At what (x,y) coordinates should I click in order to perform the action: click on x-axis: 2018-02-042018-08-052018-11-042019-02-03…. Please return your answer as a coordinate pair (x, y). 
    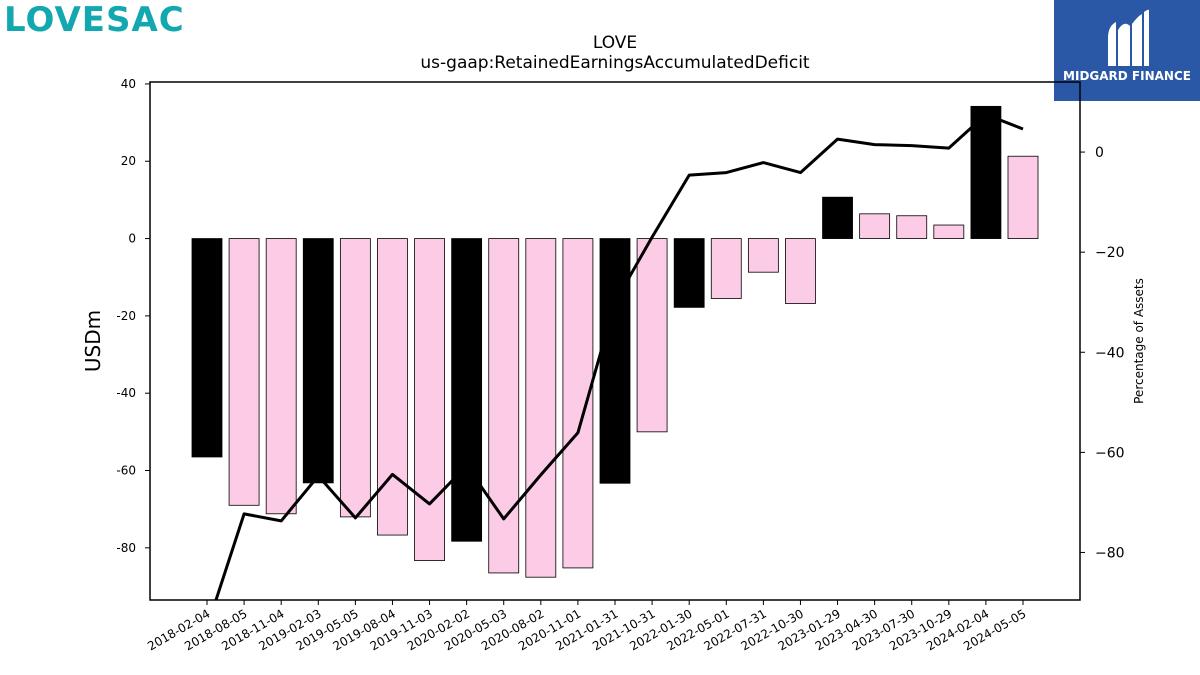
    Looking at the image, I should click on (587, 626).